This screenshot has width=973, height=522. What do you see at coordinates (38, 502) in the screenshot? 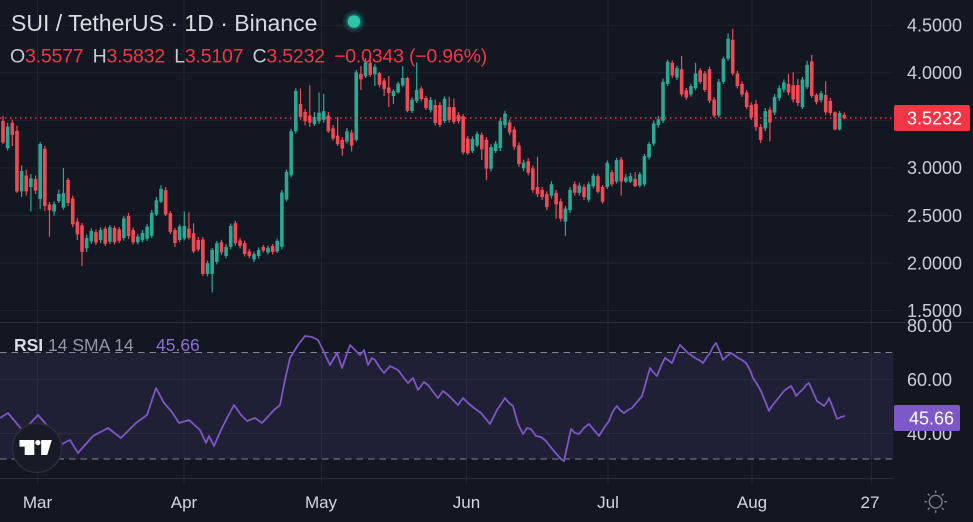
I see `svg-text: Mar` at bounding box center [38, 502].